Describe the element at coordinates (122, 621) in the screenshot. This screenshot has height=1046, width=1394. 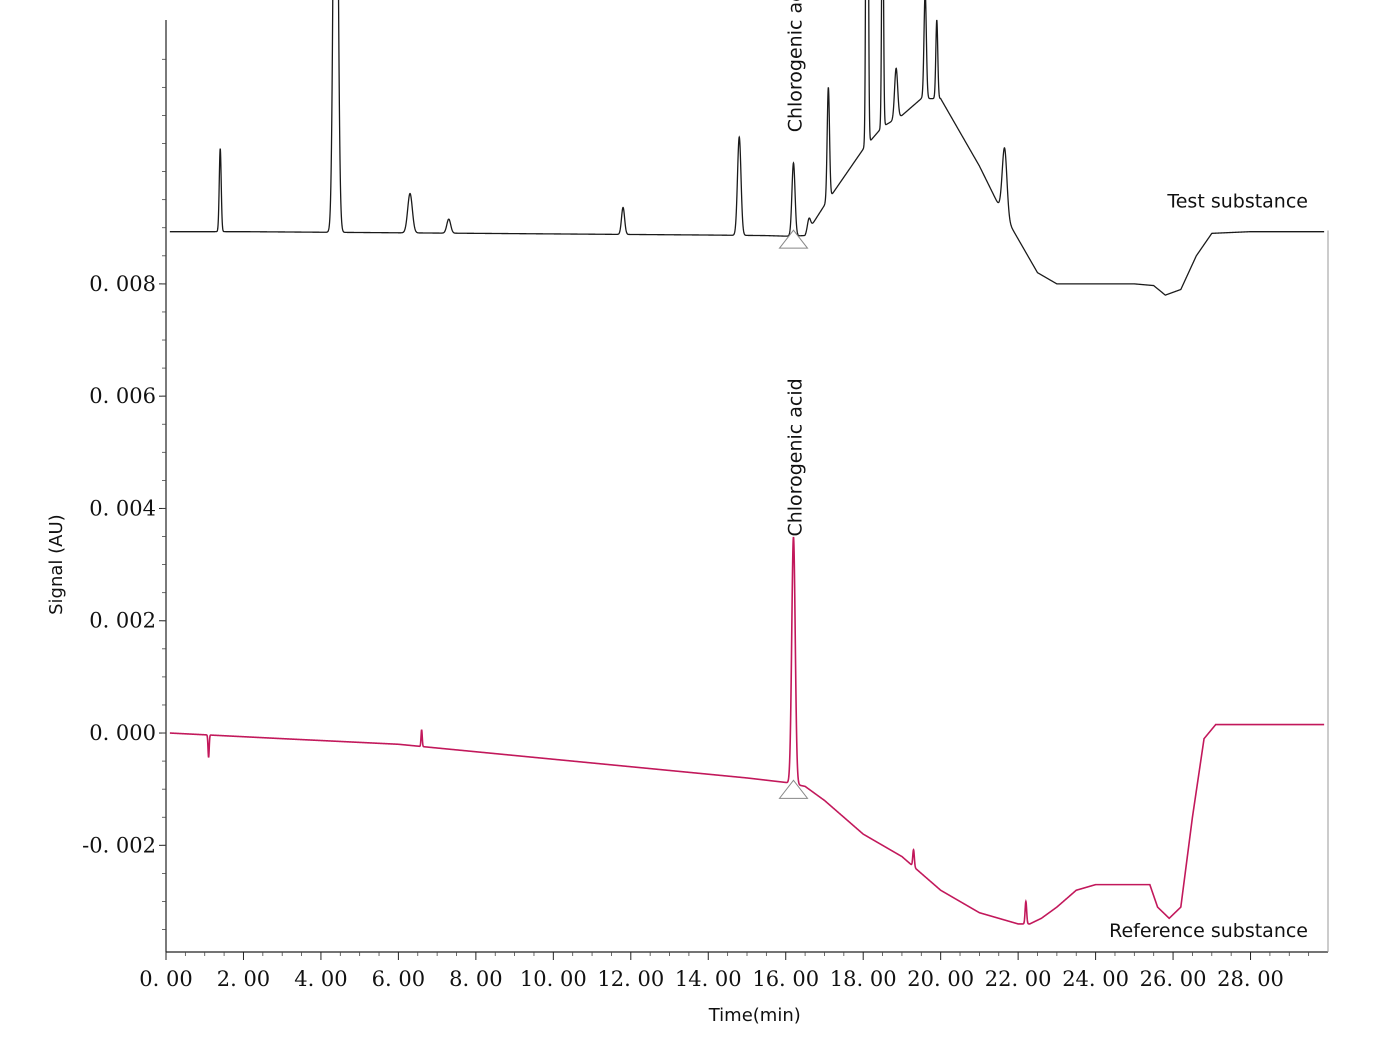
I see `y-tick-label: 0. 002` at that location.